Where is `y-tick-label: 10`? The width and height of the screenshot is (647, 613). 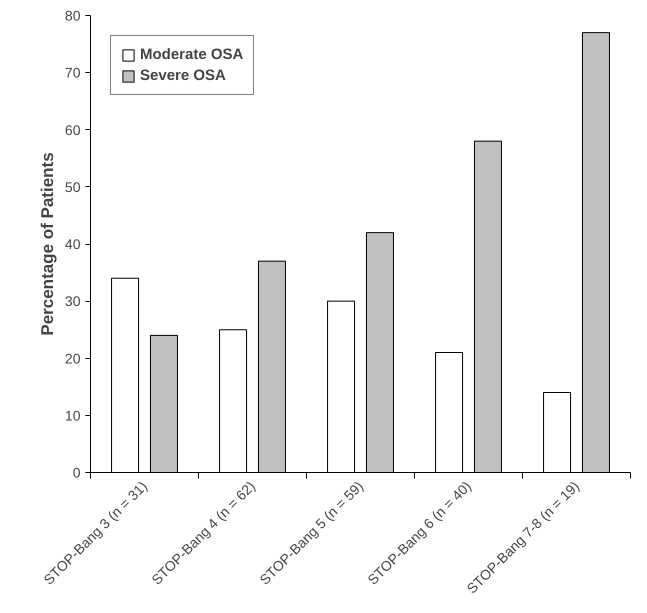 y-tick-label: 10 is located at coordinates (72, 415).